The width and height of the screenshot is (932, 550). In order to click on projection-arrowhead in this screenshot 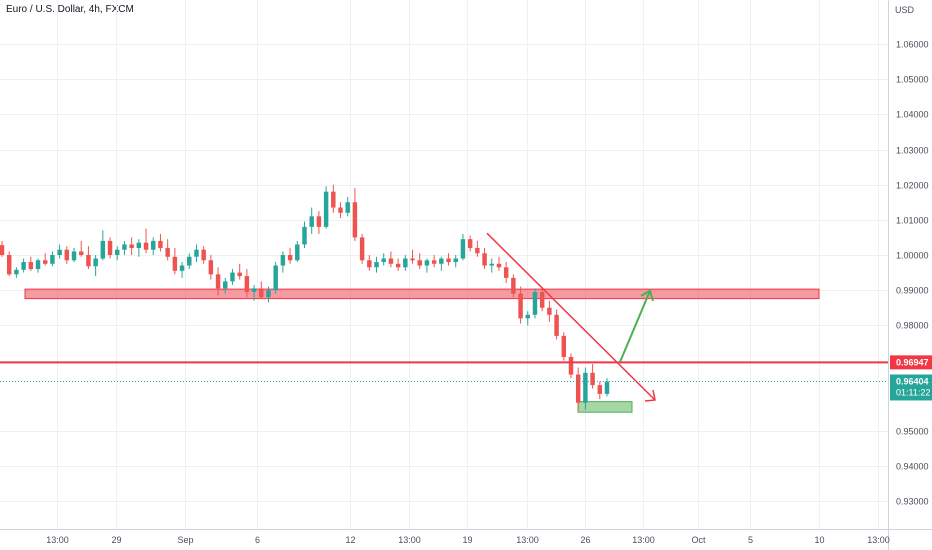, I will do `click(647, 295)`.